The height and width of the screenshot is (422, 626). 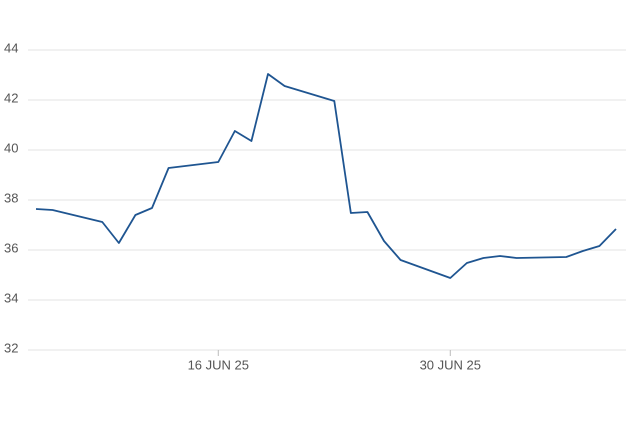 I want to click on y-tick-label: 42, so click(x=11, y=97).